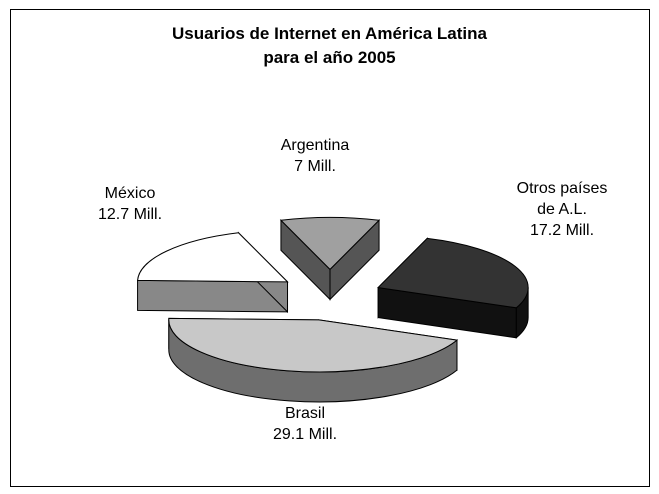 This screenshot has width=659, height=494. I want to click on label-brasil: Brasil 29.1 Mill., so click(305, 424).